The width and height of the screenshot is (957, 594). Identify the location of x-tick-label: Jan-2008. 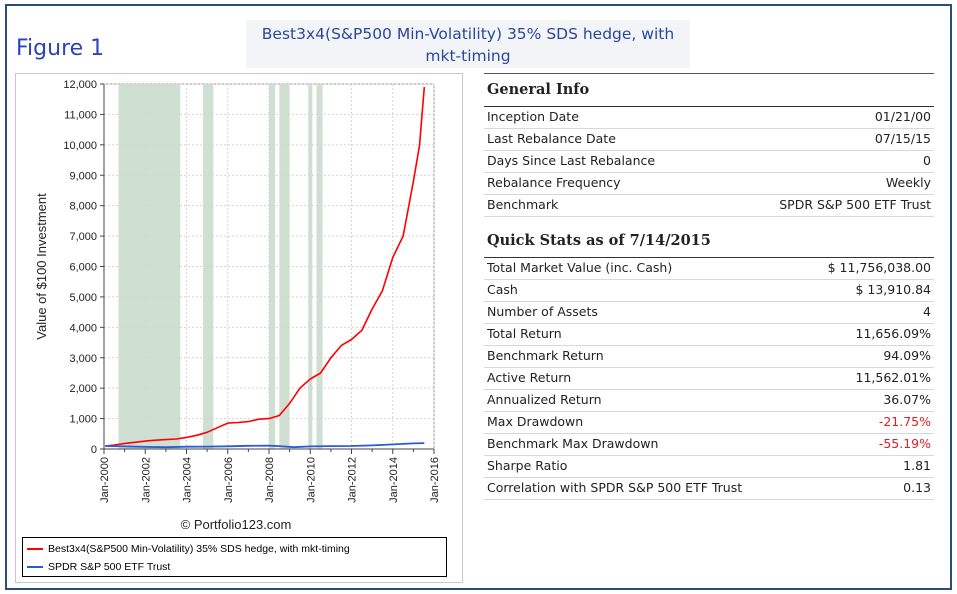
(270, 480).